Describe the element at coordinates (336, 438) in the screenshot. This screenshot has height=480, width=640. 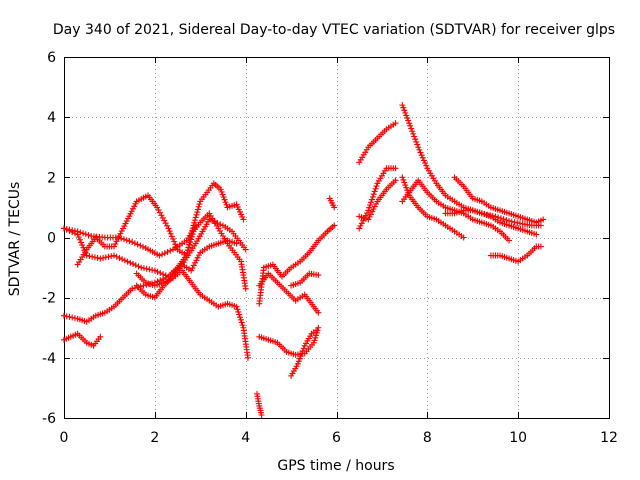
I see `x-tick-label: 6` at that location.